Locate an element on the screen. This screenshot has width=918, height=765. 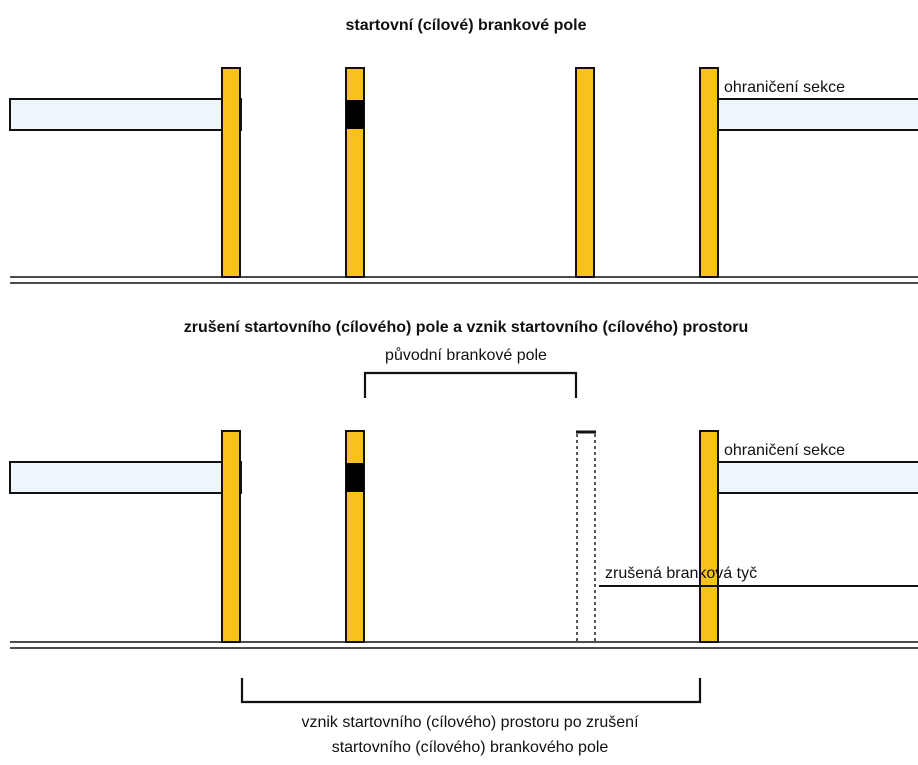
start-area-label-line2: startovního (cílového) brankového pole is located at coordinates (470, 747).